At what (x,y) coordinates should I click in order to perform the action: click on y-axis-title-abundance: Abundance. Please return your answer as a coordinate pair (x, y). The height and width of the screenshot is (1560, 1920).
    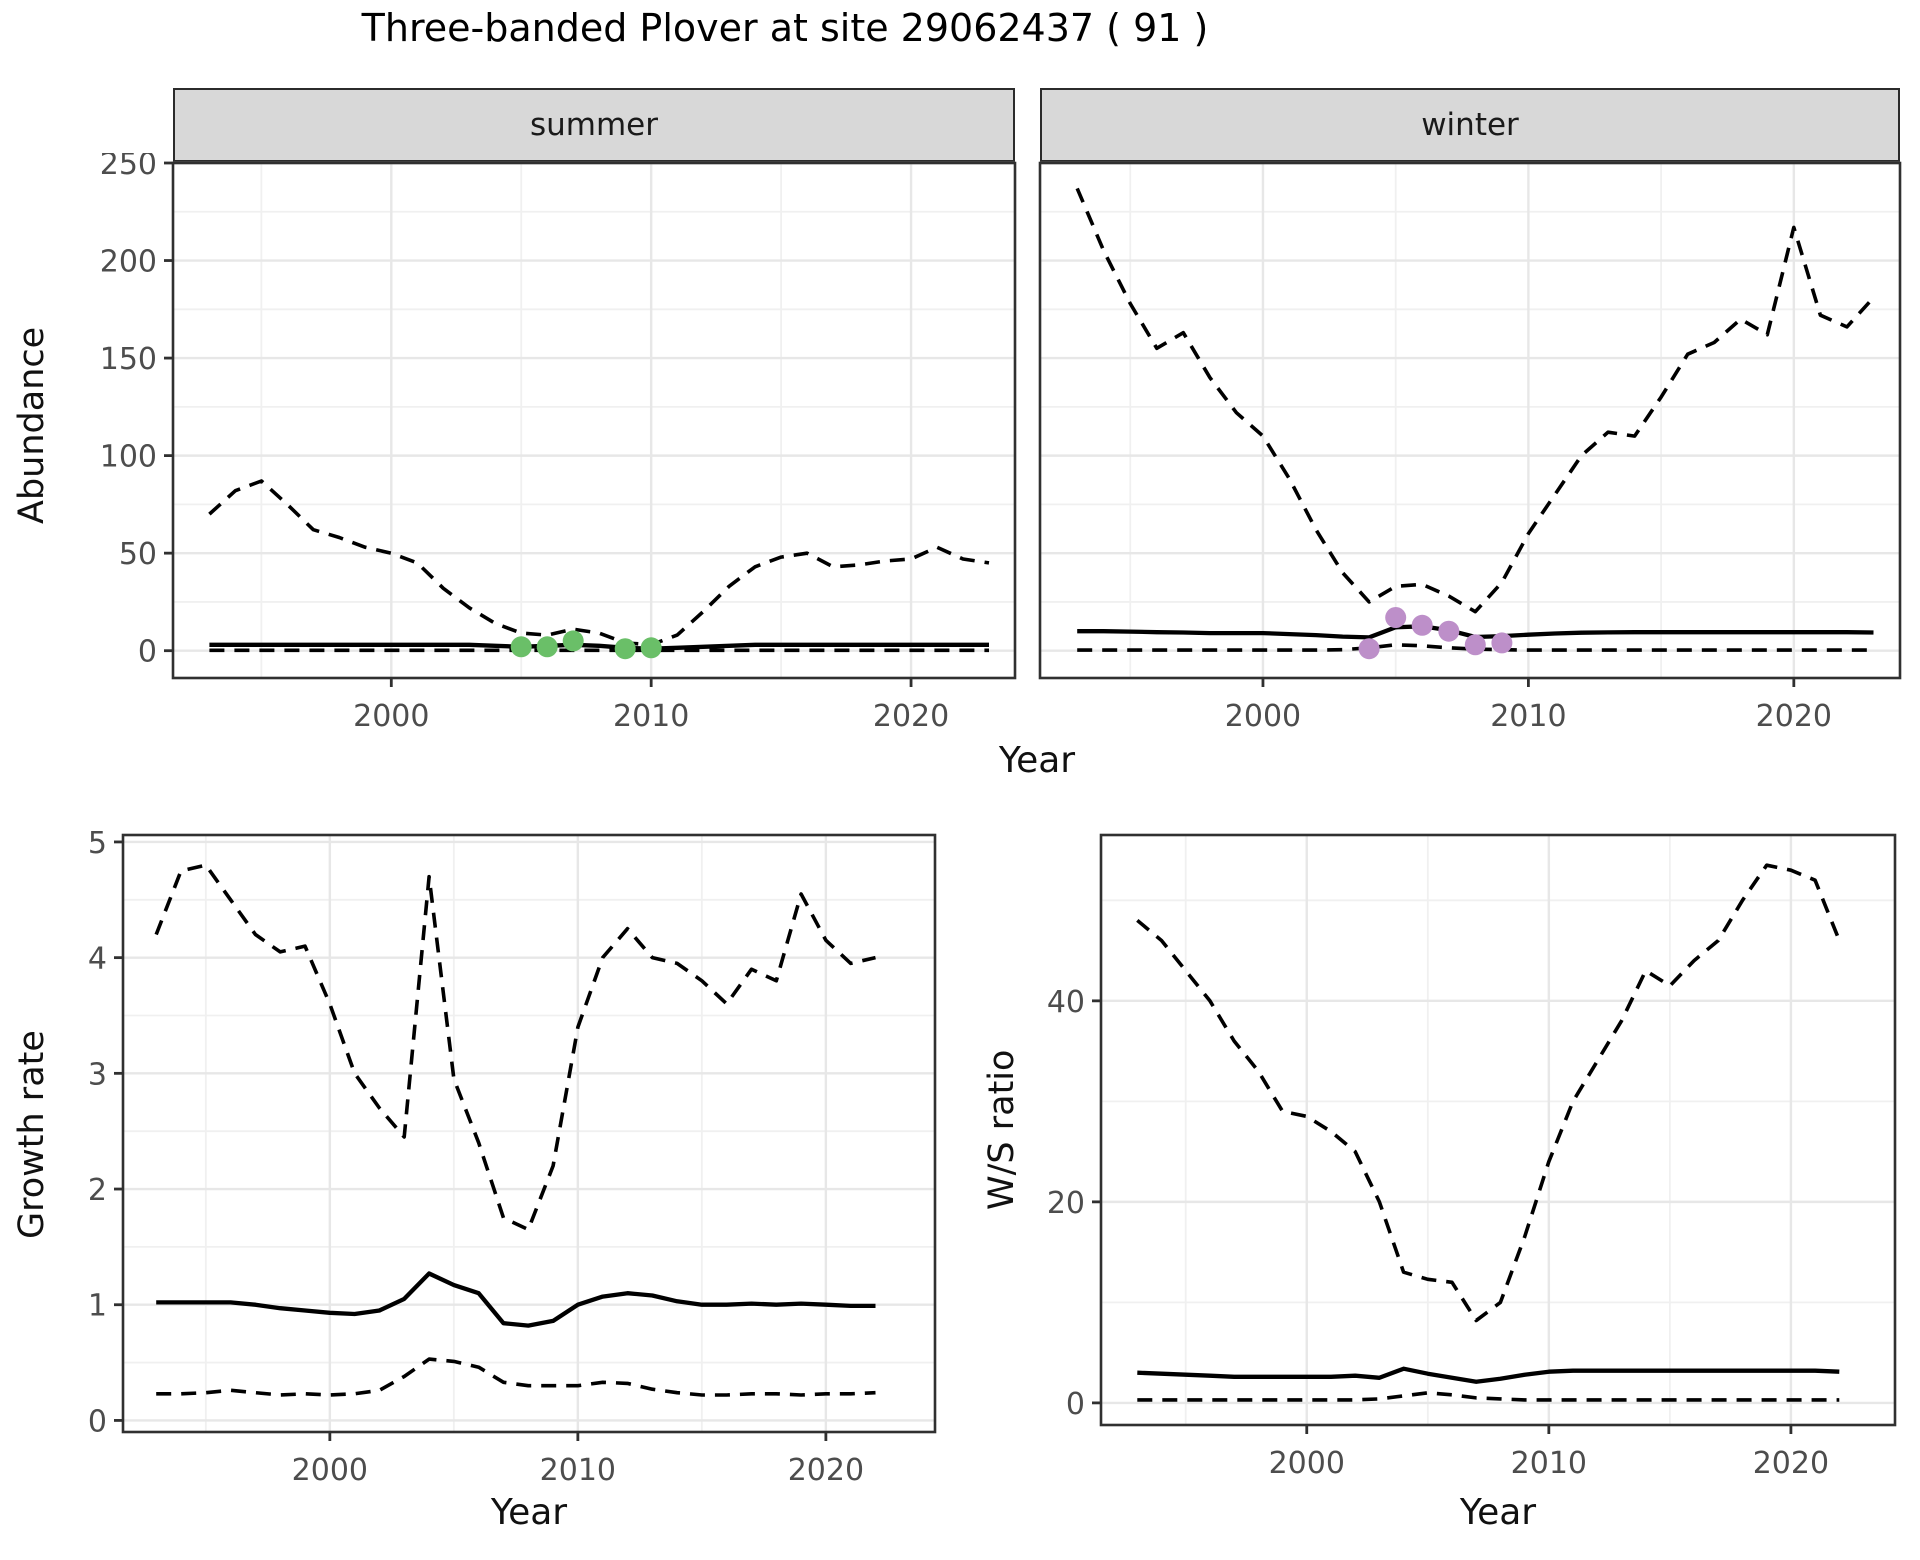
    Looking at the image, I should click on (32, 425).